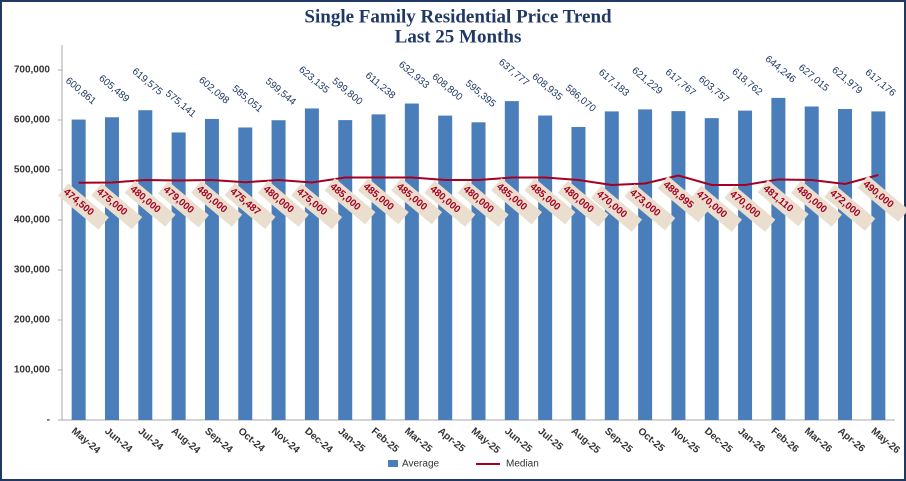 The width and height of the screenshot is (906, 481). I want to click on y-tick-label: 400,000, so click(32, 220).